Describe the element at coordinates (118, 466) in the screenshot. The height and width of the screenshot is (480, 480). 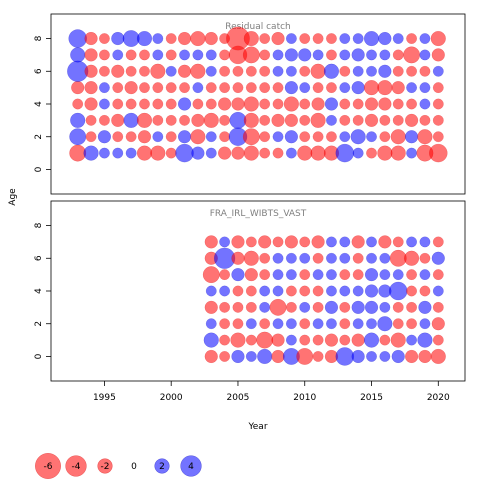
I see `legend: -6 -4 -2 0 2 4` at that location.